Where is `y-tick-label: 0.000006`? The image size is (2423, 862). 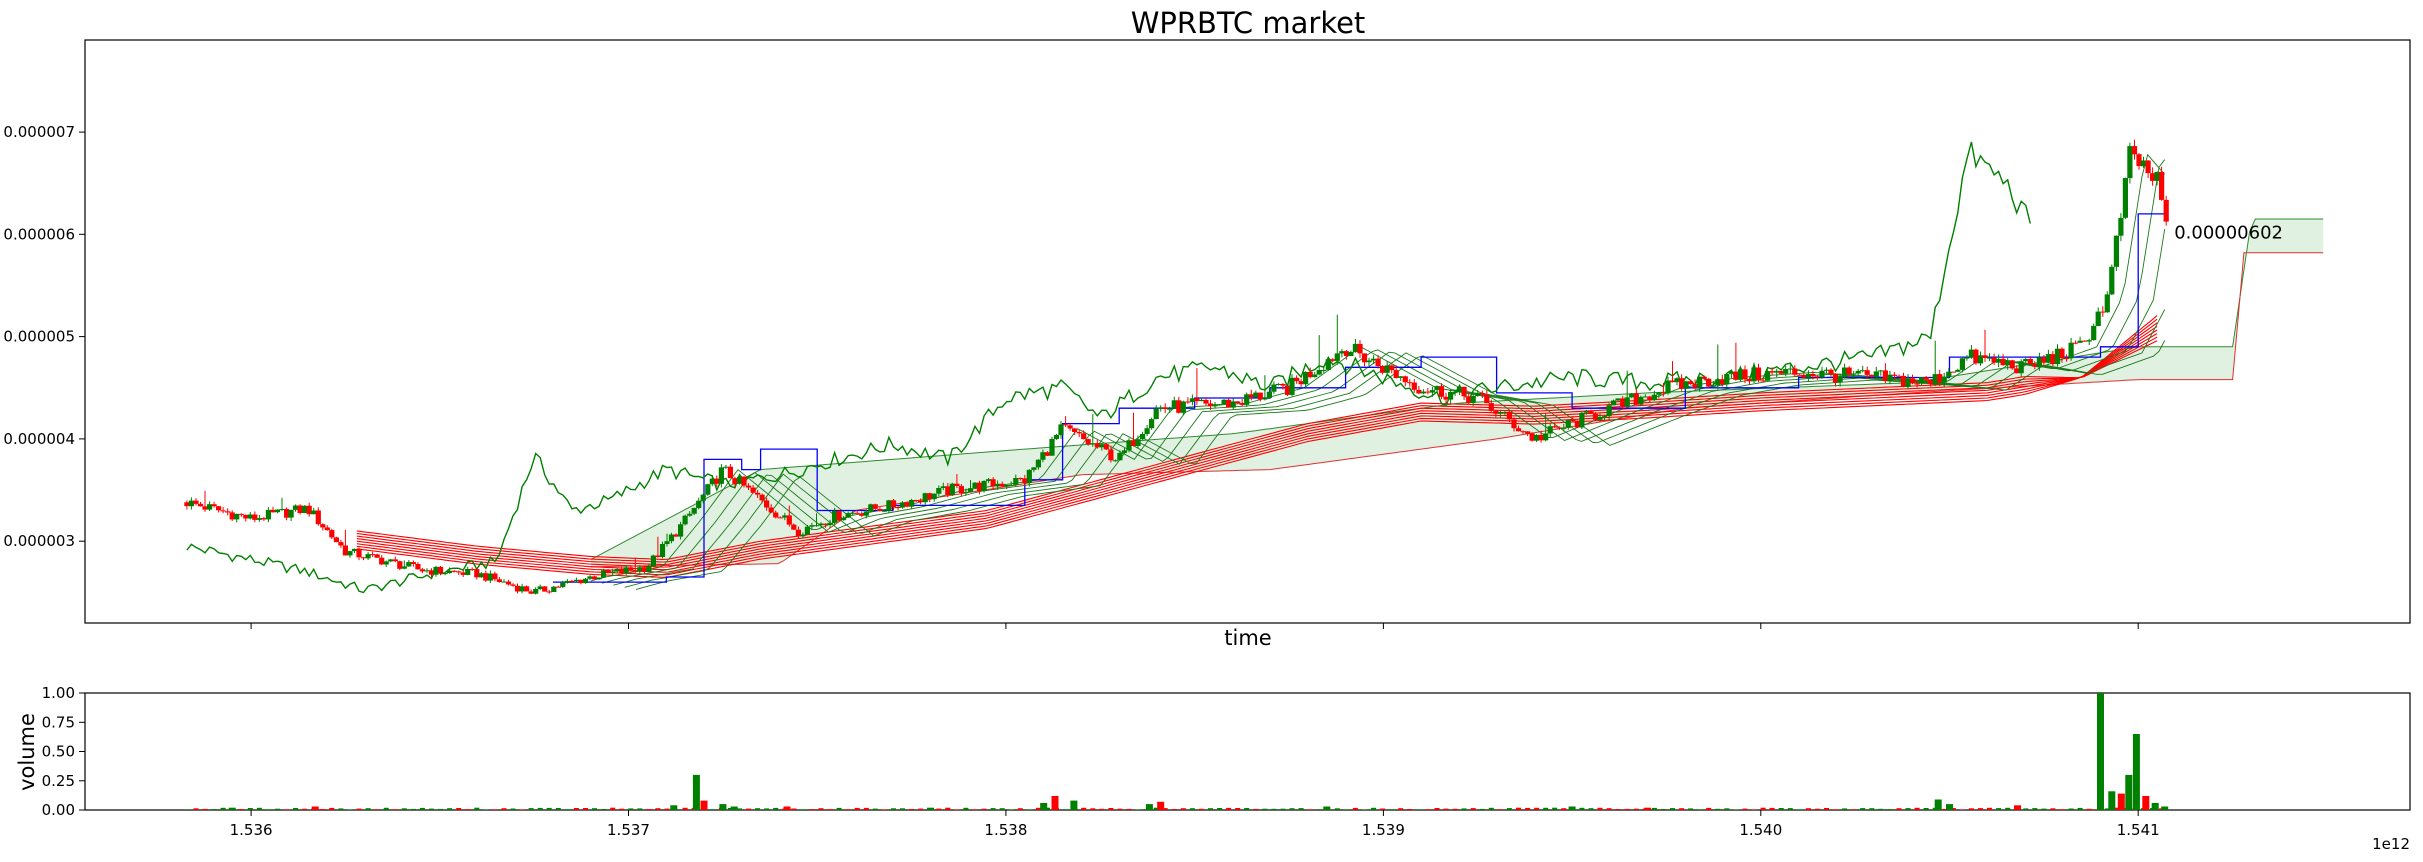
y-tick-label: 0.000006 is located at coordinates (39, 234).